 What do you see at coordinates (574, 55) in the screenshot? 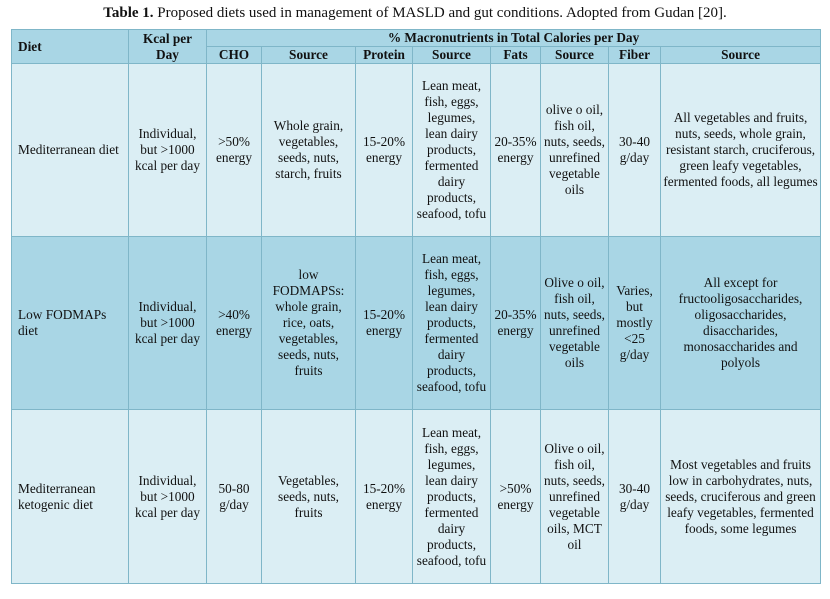
I see `header-fats-source: Source` at bounding box center [574, 55].